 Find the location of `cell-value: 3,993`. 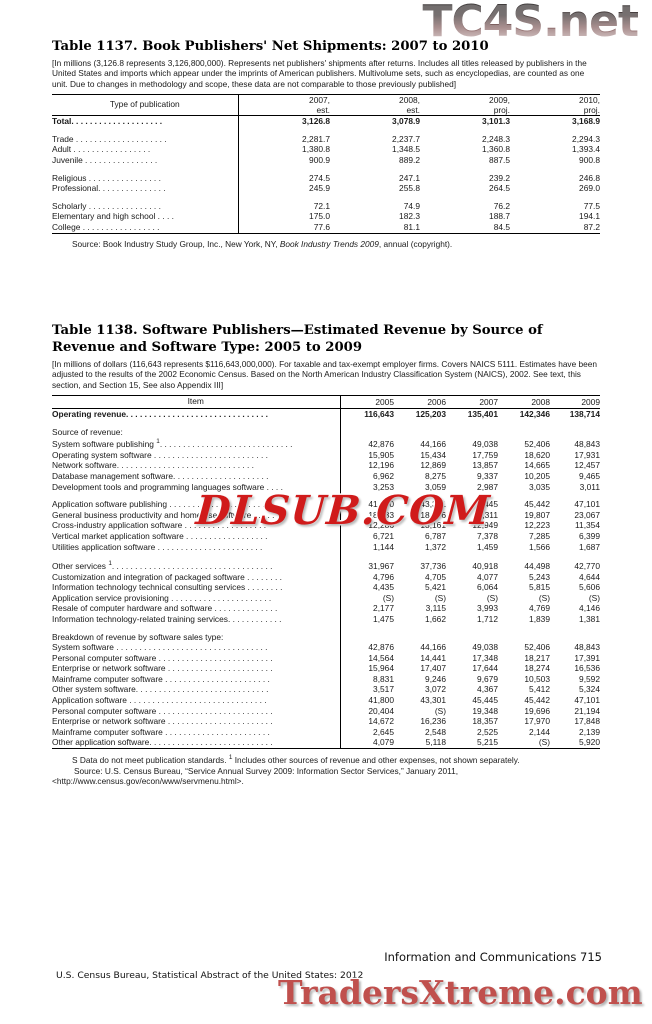

cell-value: 3,993 is located at coordinates (487, 608).